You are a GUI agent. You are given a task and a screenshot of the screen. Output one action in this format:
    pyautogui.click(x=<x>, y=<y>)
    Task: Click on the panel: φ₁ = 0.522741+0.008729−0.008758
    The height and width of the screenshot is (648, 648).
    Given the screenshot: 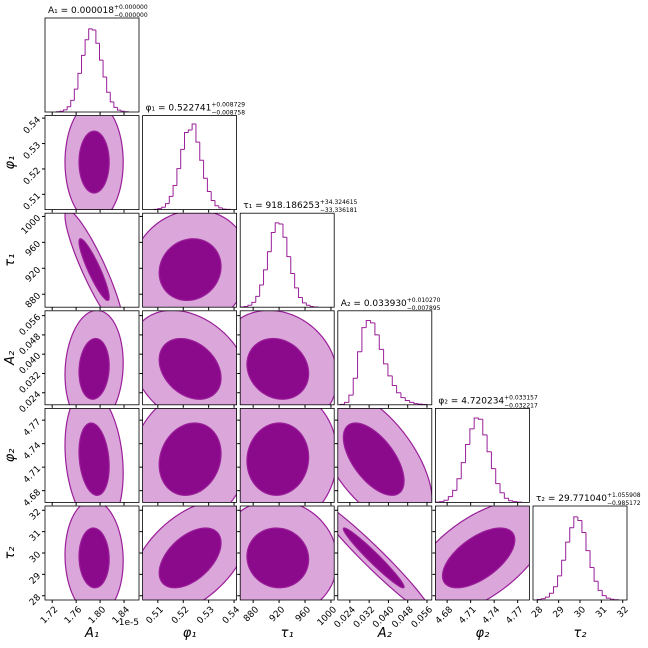 What is the action you would take?
    pyautogui.click(x=193, y=157)
    